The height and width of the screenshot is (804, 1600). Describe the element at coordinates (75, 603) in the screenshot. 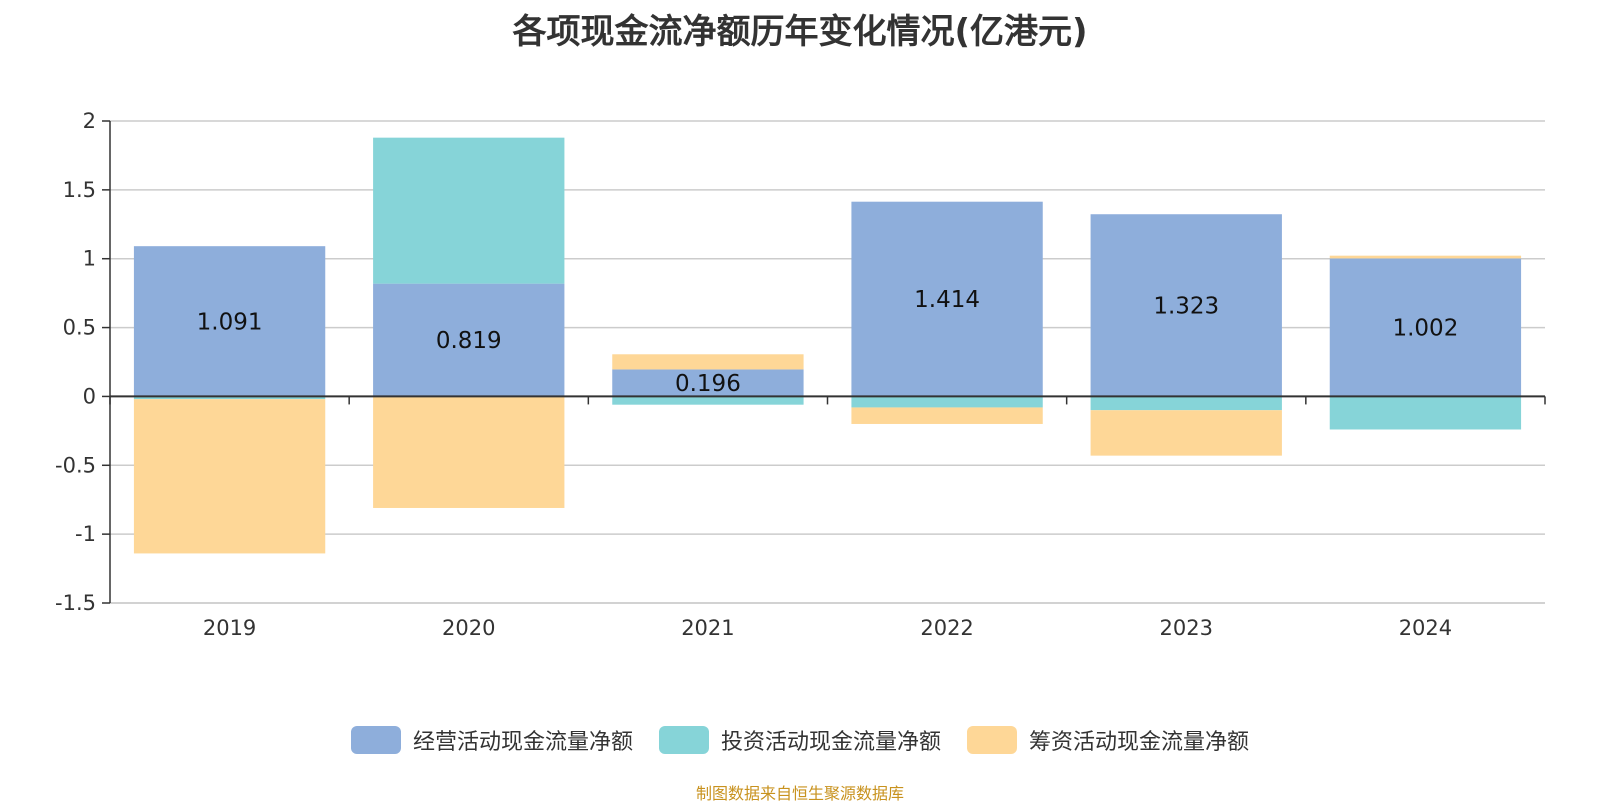

I see `y-tick-label: -1.5` at that location.